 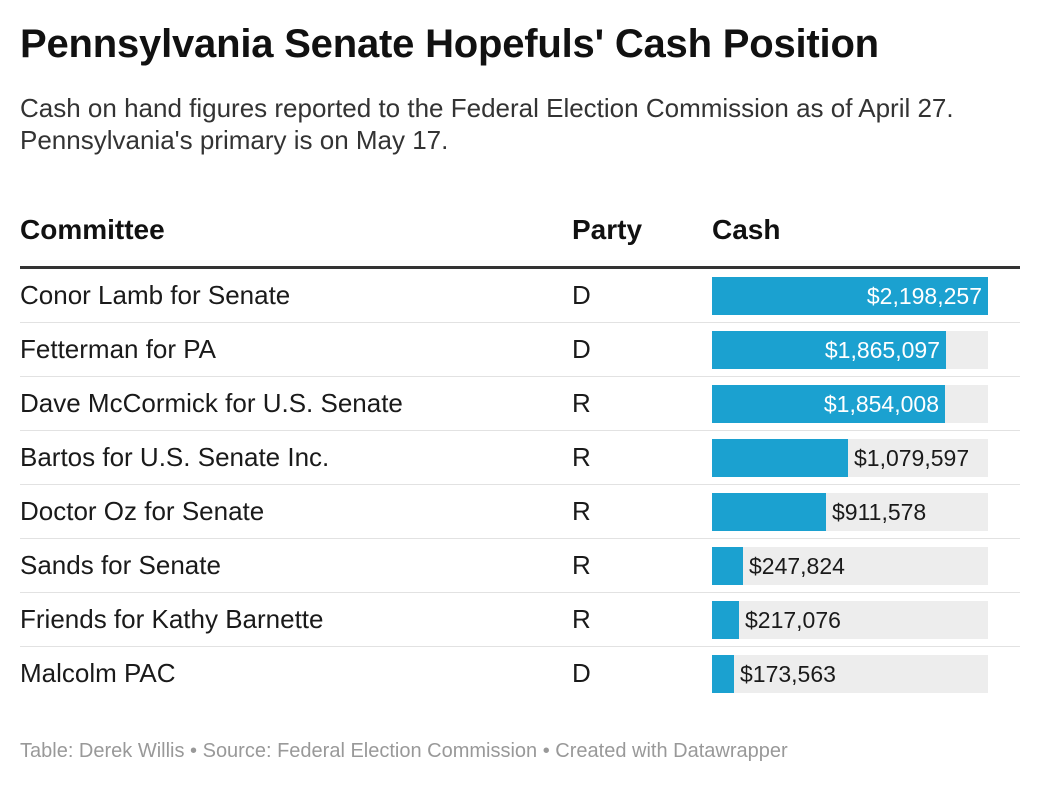 I want to click on committee-cell: Fetterman for PA, so click(x=118, y=349).